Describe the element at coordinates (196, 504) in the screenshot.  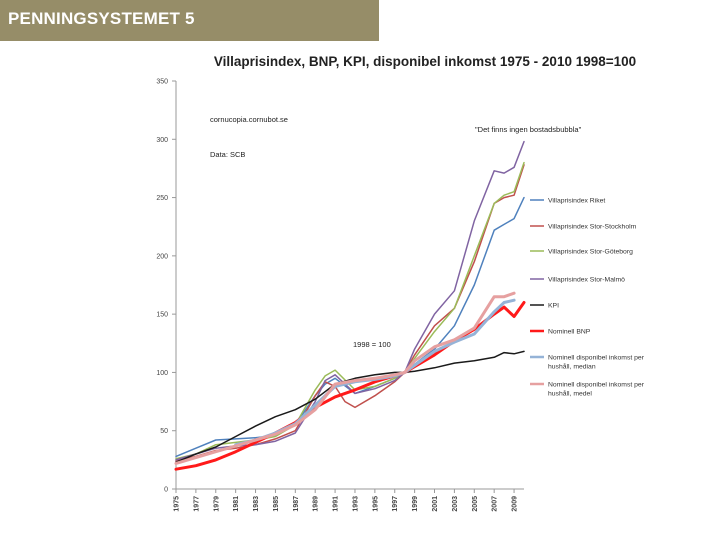
I see `x-tick-label: 1977` at that location.